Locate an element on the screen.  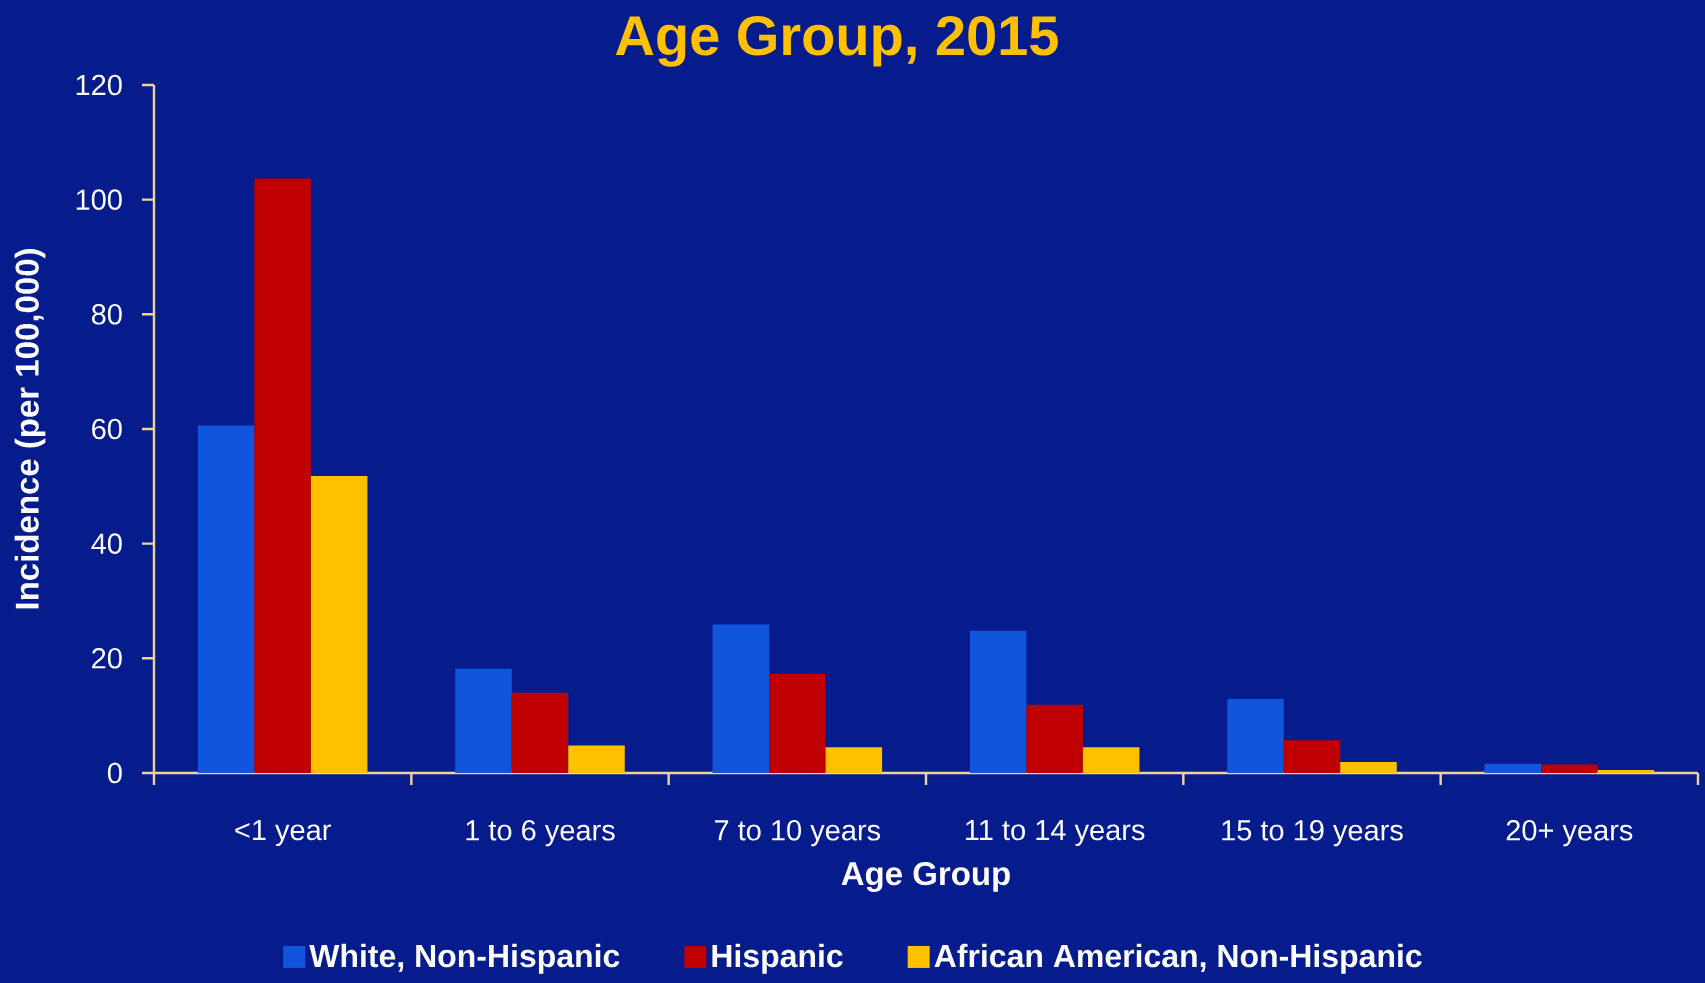
y-tick-label: 20 is located at coordinates (107, 658).